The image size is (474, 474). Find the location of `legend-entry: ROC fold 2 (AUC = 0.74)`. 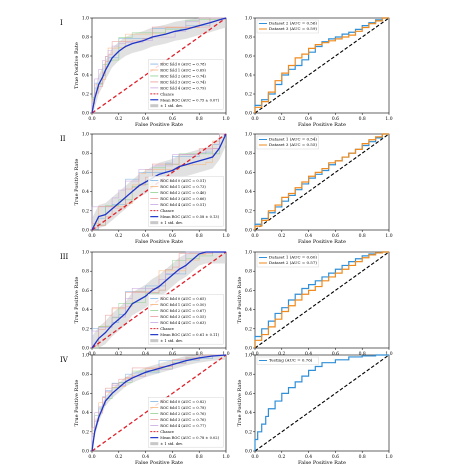

legend-entry: ROC fold 2 (AUC = 0.74) is located at coordinates (183, 76).